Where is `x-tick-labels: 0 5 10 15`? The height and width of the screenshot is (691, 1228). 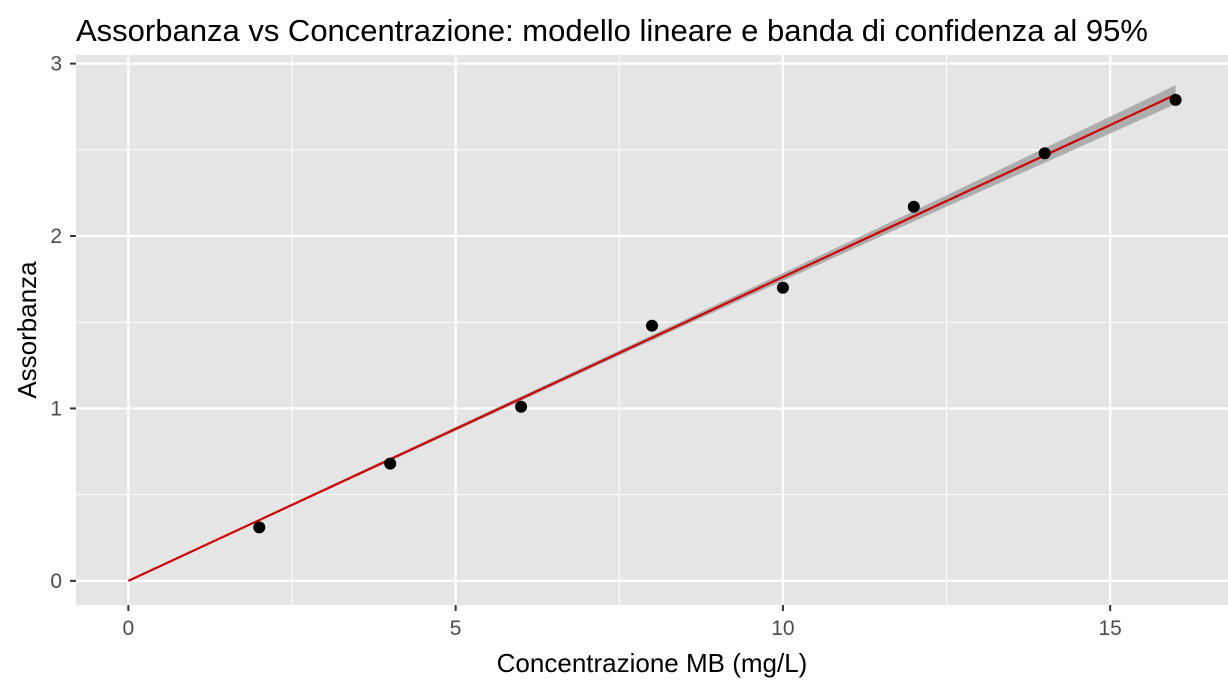 x-tick-labels: 0 5 10 15 is located at coordinates (622, 628).